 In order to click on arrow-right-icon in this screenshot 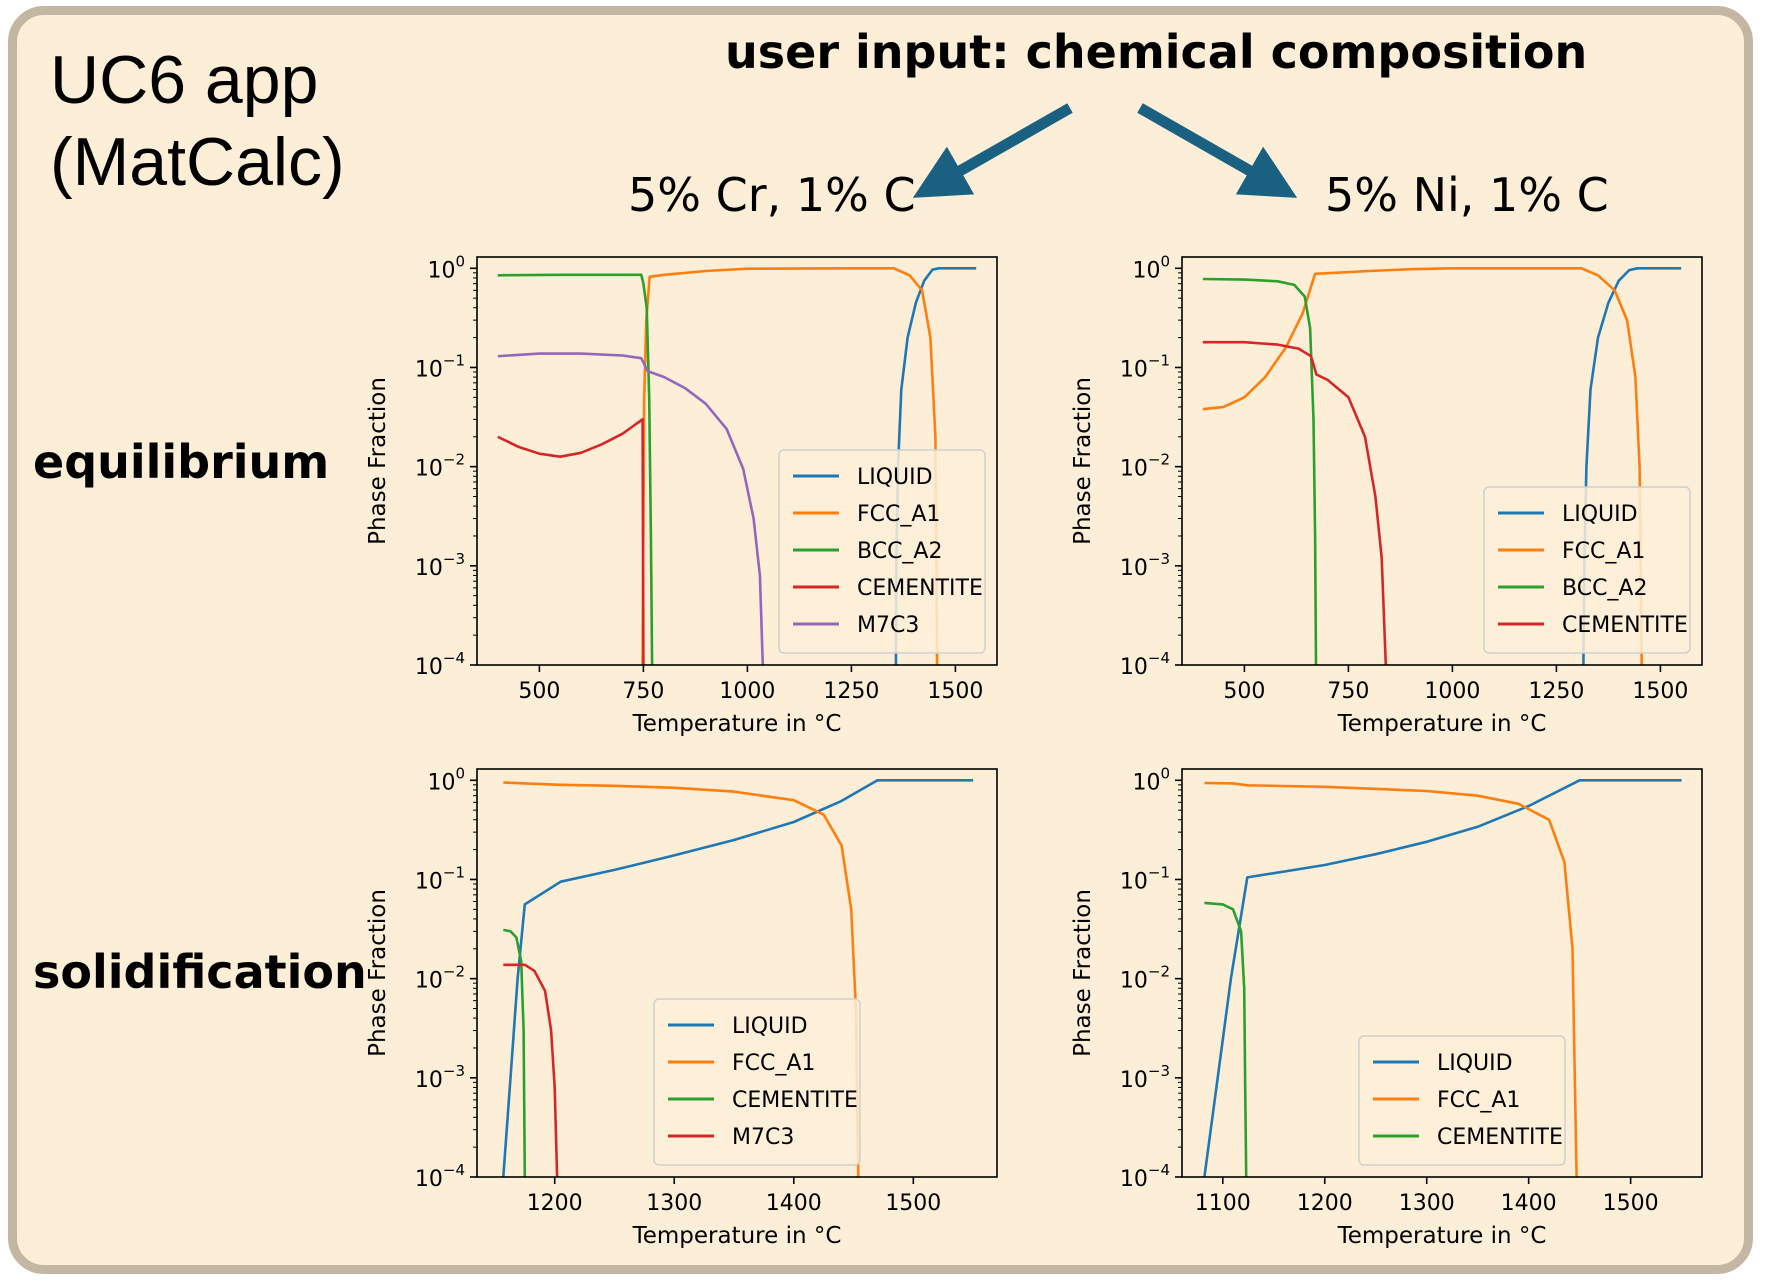, I will do `click(1217, 150)`.